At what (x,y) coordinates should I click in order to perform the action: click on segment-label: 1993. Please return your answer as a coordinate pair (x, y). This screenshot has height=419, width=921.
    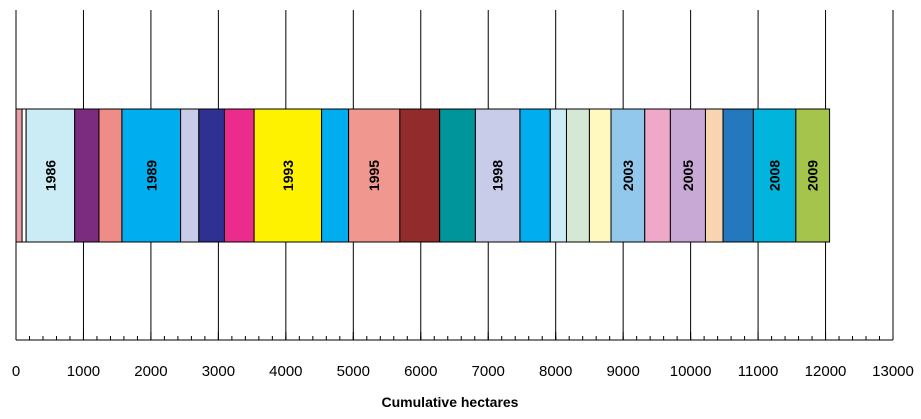
    Looking at the image, I should click on (288, 175).